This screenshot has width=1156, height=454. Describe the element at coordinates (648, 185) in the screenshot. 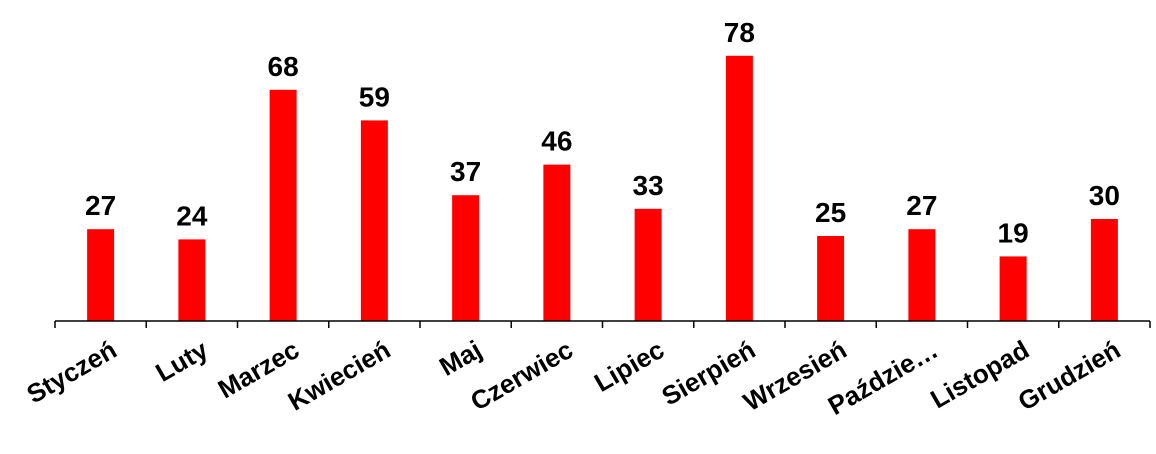

I see `data-label-6: 33` at that location.